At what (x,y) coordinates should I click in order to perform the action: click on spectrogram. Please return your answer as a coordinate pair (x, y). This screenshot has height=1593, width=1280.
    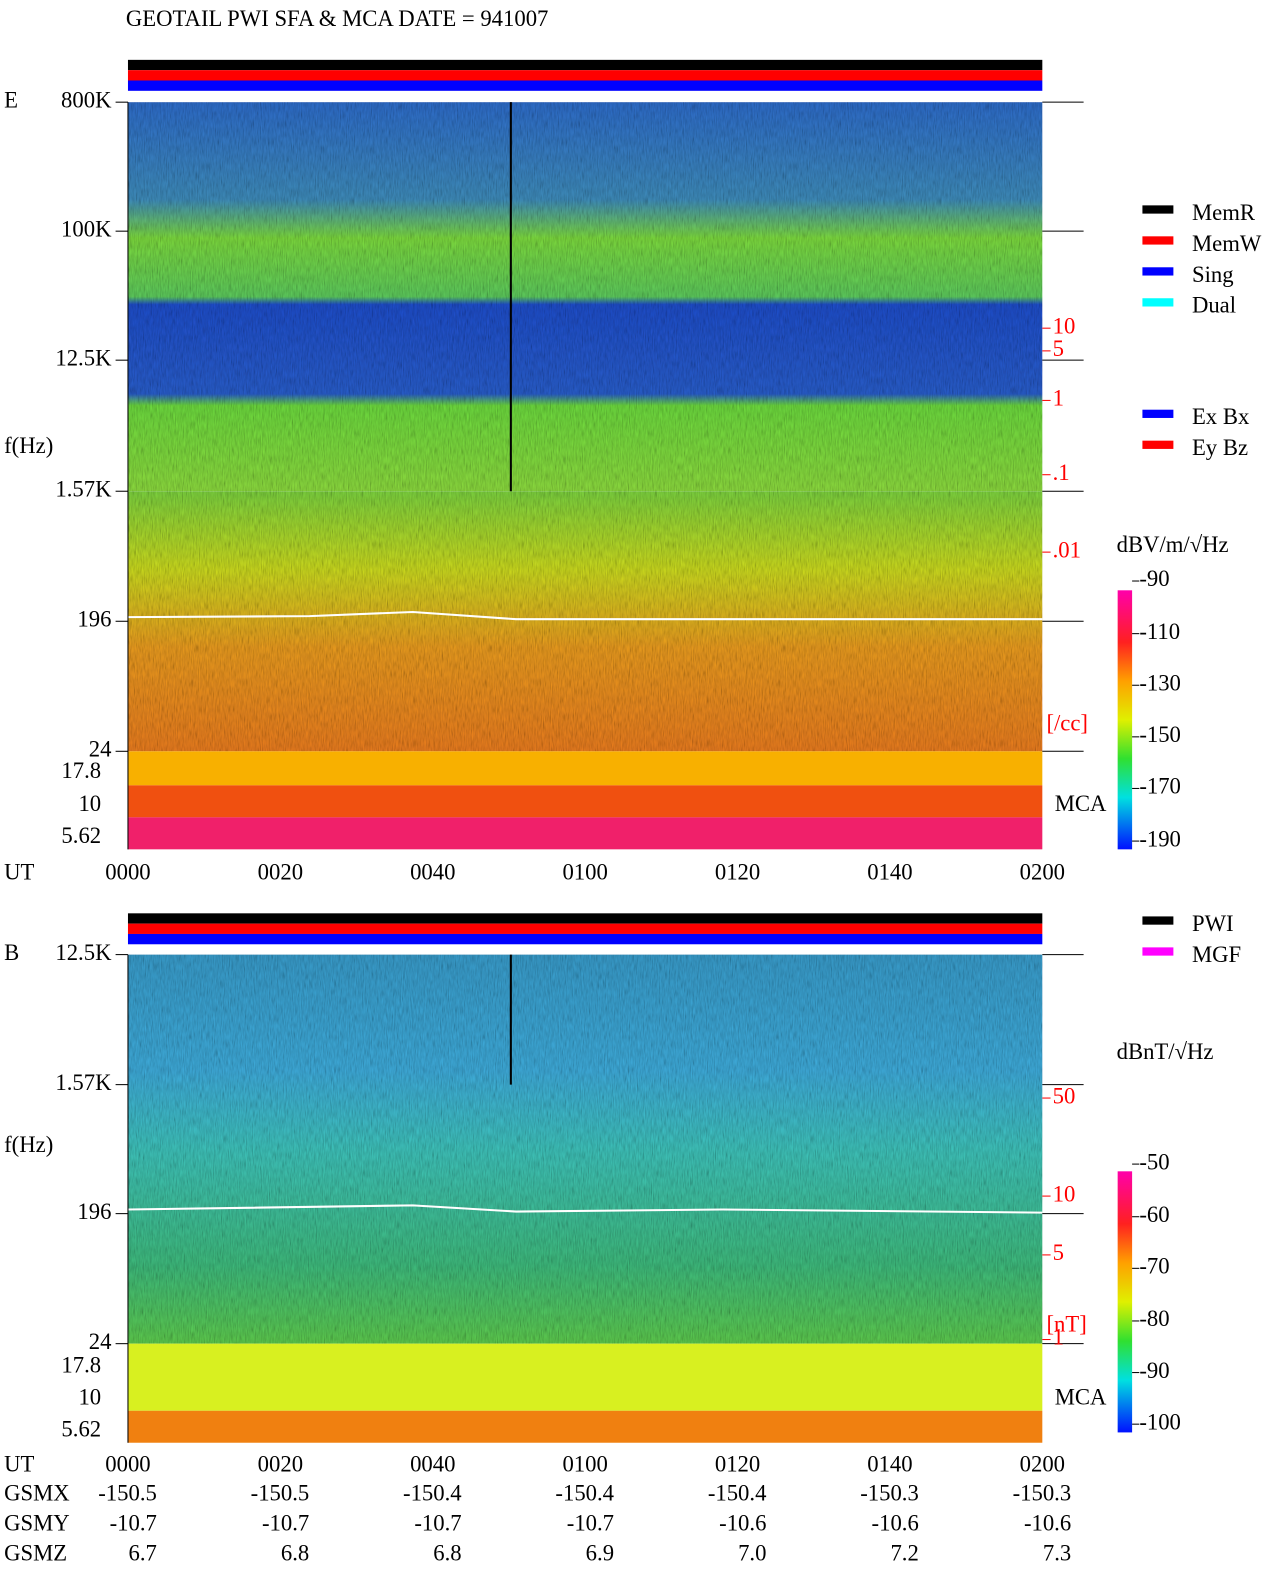
    Looking at the image, I should click on (585, 621).